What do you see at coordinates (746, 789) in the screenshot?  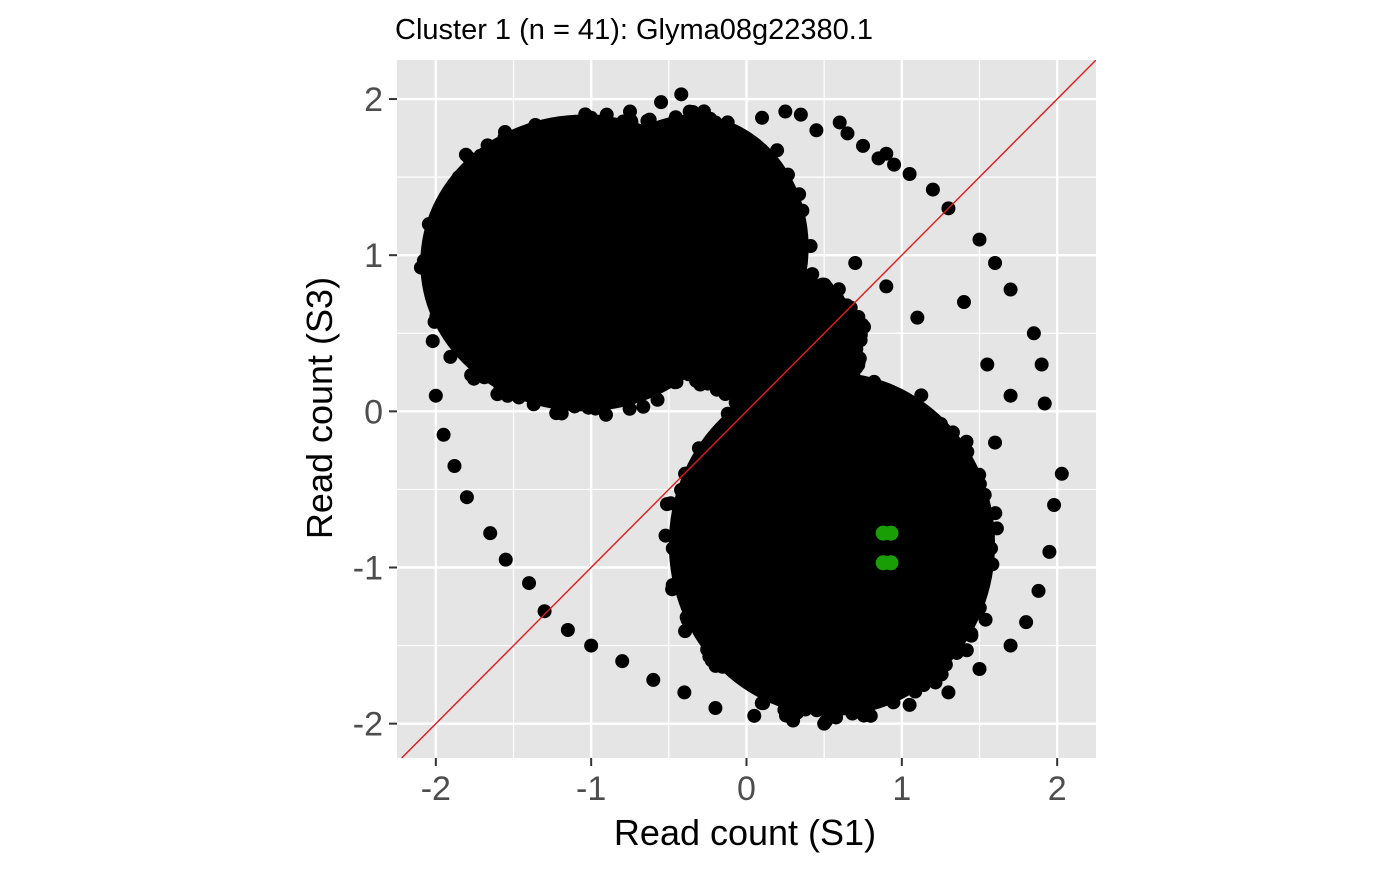 I see `x-tick-label: 0` at bounding box center [746, 789].